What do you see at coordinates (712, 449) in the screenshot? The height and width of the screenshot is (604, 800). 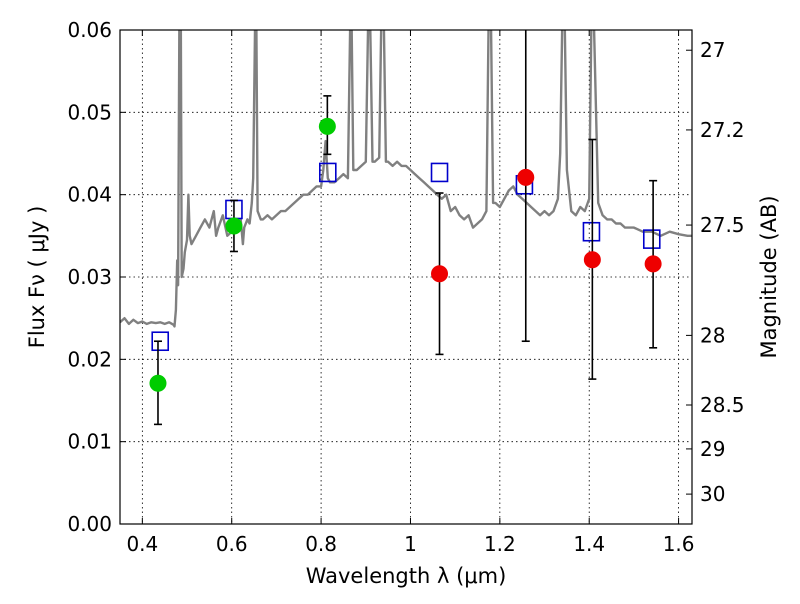 I see `right-tick-label: 29` at bounding box center [712, 449].